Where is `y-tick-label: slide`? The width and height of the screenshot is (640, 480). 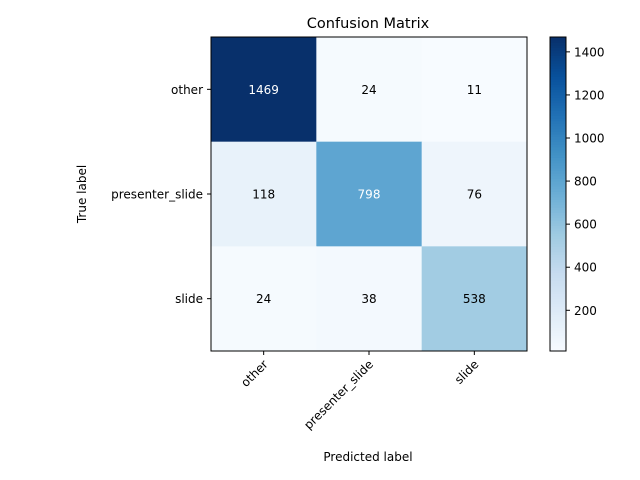 y-tick-label: slide is located at coordinates (189, 299).